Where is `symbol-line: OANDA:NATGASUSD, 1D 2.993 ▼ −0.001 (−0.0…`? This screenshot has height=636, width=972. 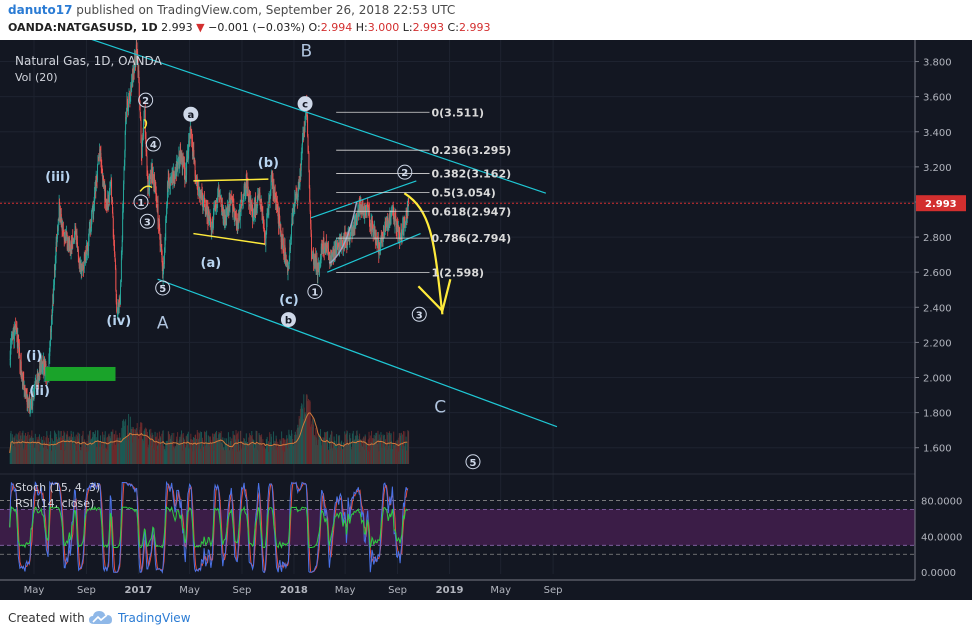
symbol-line: OANDA:NATGASUSD, 1D 2.993 ▼ −0.001 (−0.0… is located at coordinates (249, 27).